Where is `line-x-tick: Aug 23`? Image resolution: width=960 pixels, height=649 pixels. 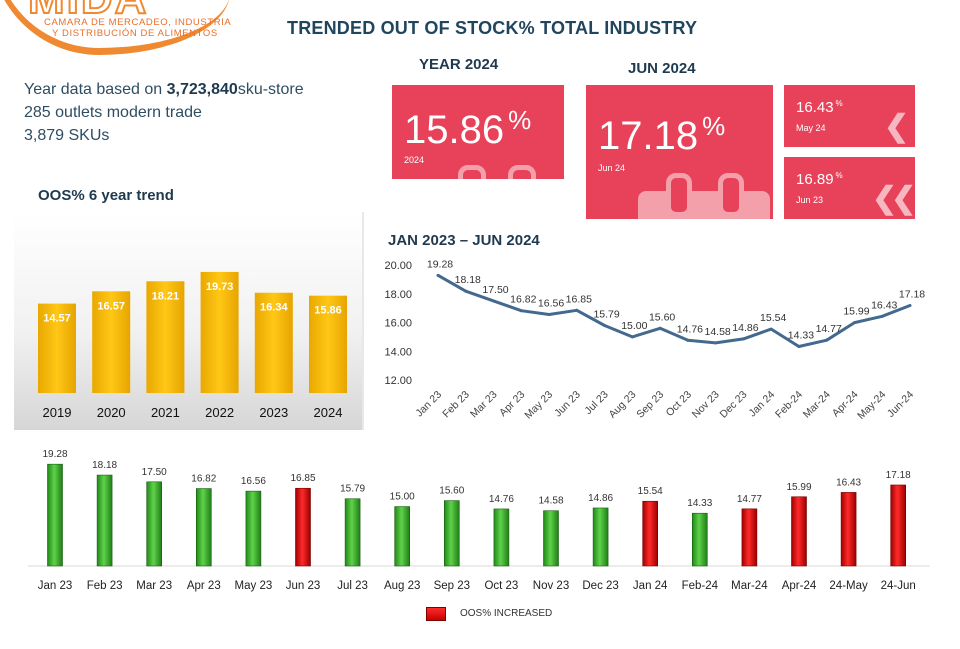 line-x-tick: Aug 23 is located at coordinates (622, 405).